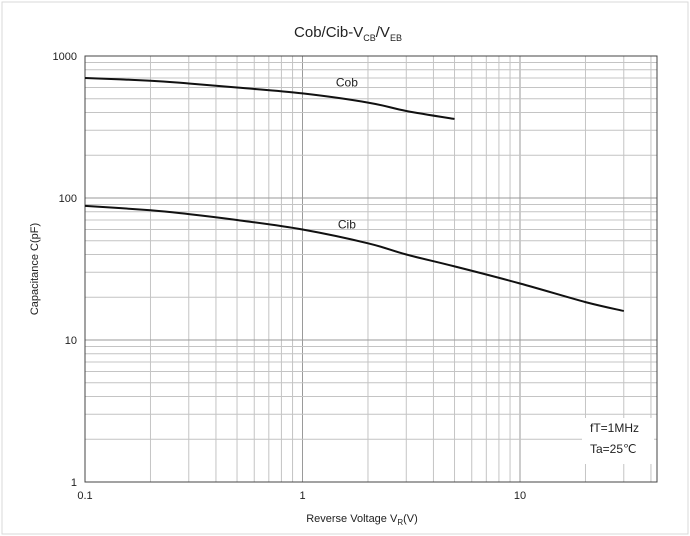  I want to click on y-tick-label: 1, so click(74, 483).